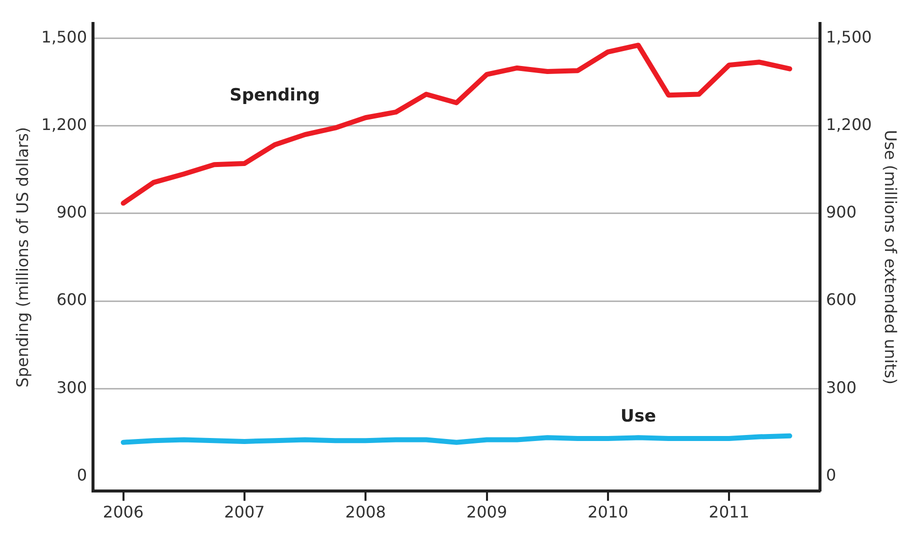  I want to click on y-tick-label: 900, so click(72, 212).